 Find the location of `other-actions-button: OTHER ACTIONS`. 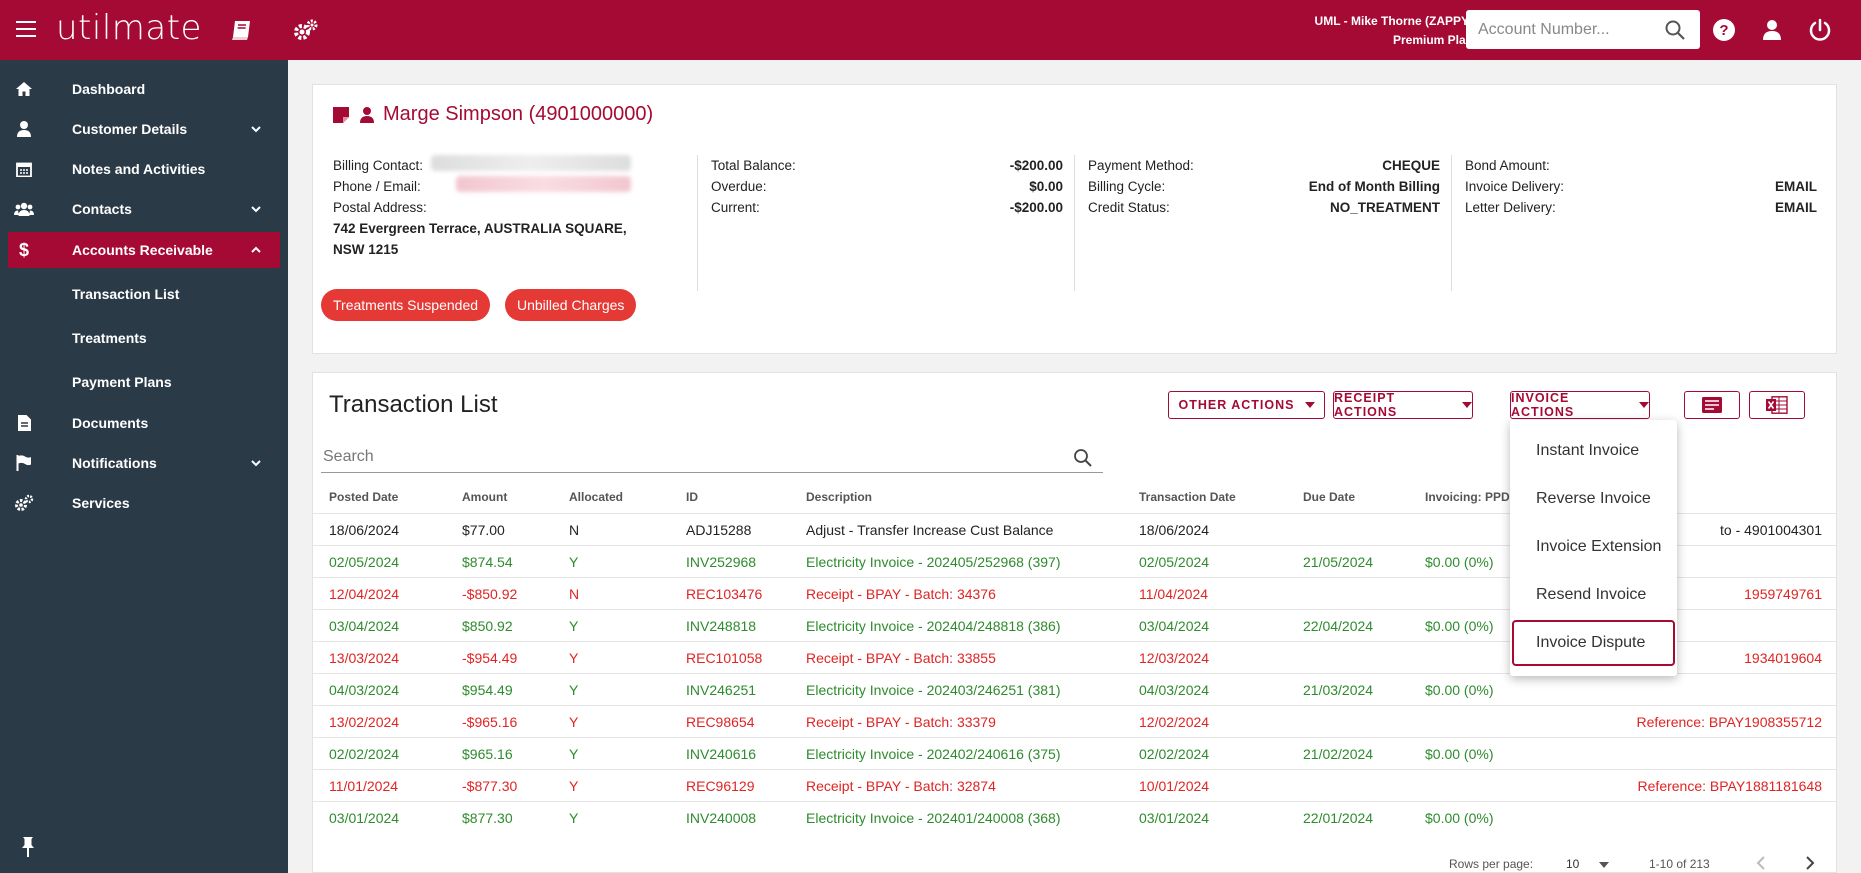

other-actions-button: OTHER ACTIONS is located at coordinates (1246, 405).